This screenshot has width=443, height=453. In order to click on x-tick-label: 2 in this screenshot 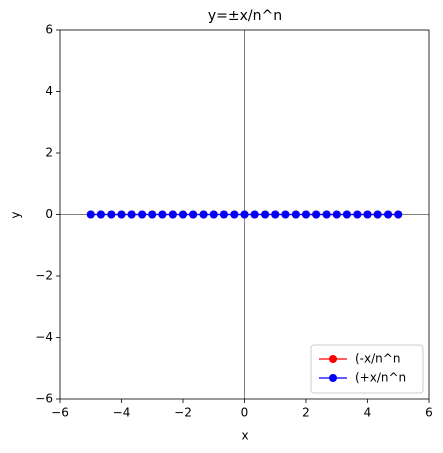, I will do `click(306, 413)`.